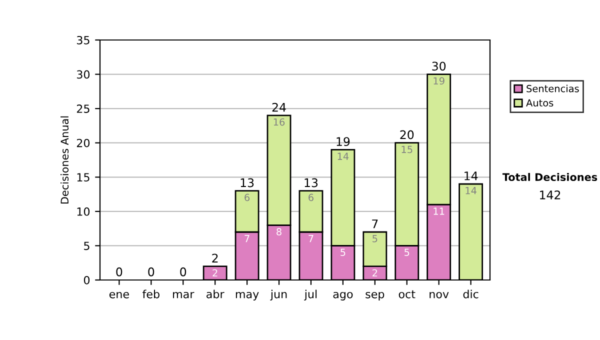  What do you see at coordinates (407, 150) in the screenshot?
I see `data-label: 15` at bounding box center [407, 150].